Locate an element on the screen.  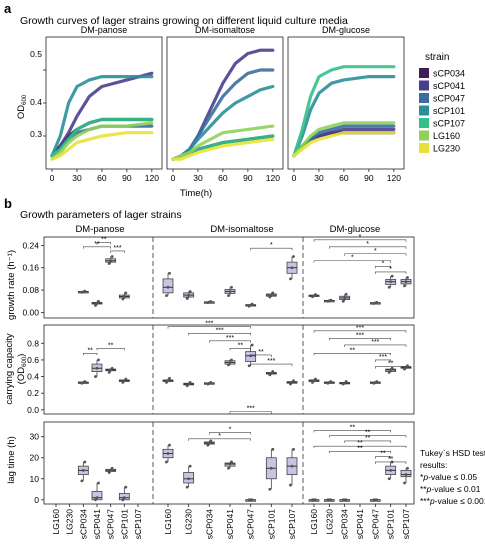
x-tick-label: 90 is located at coordinates (248, 178).